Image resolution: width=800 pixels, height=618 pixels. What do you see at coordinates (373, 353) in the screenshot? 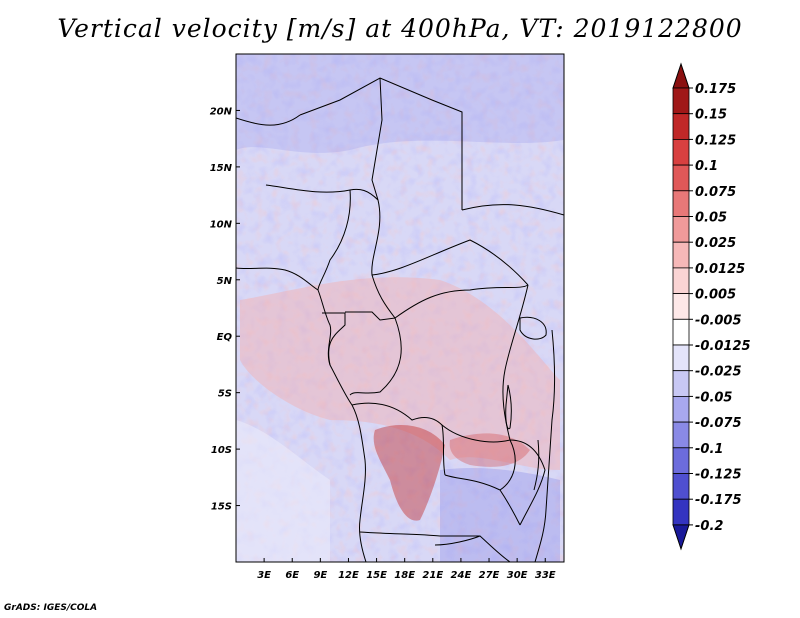
I see `congo-drc-border` at bounding box center [373, 353].